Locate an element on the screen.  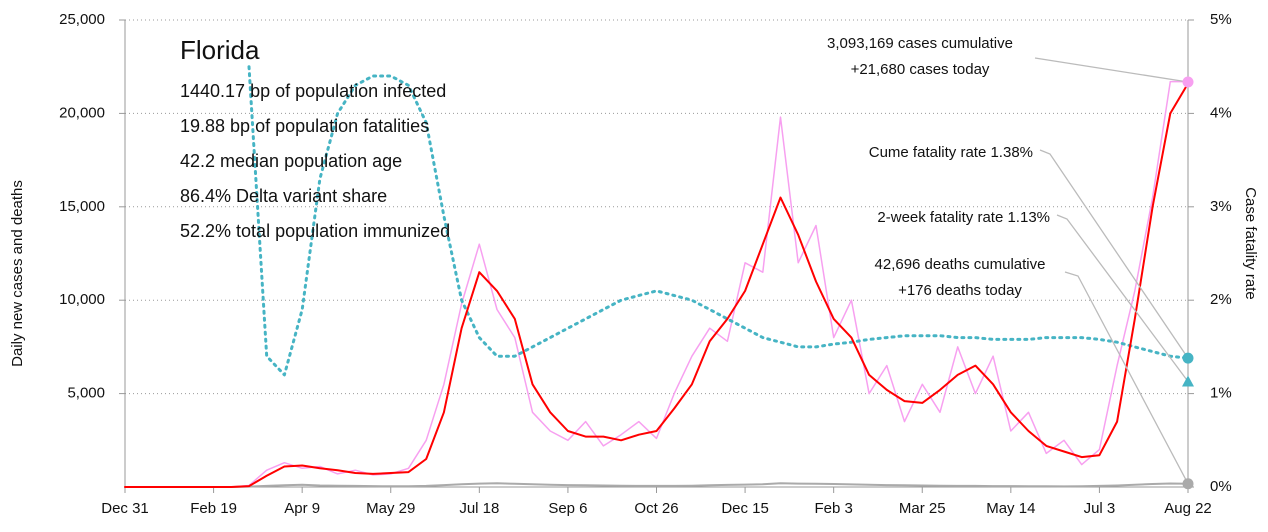
x-tick-label: Jul 3 is located at coordinates (1100, 508).